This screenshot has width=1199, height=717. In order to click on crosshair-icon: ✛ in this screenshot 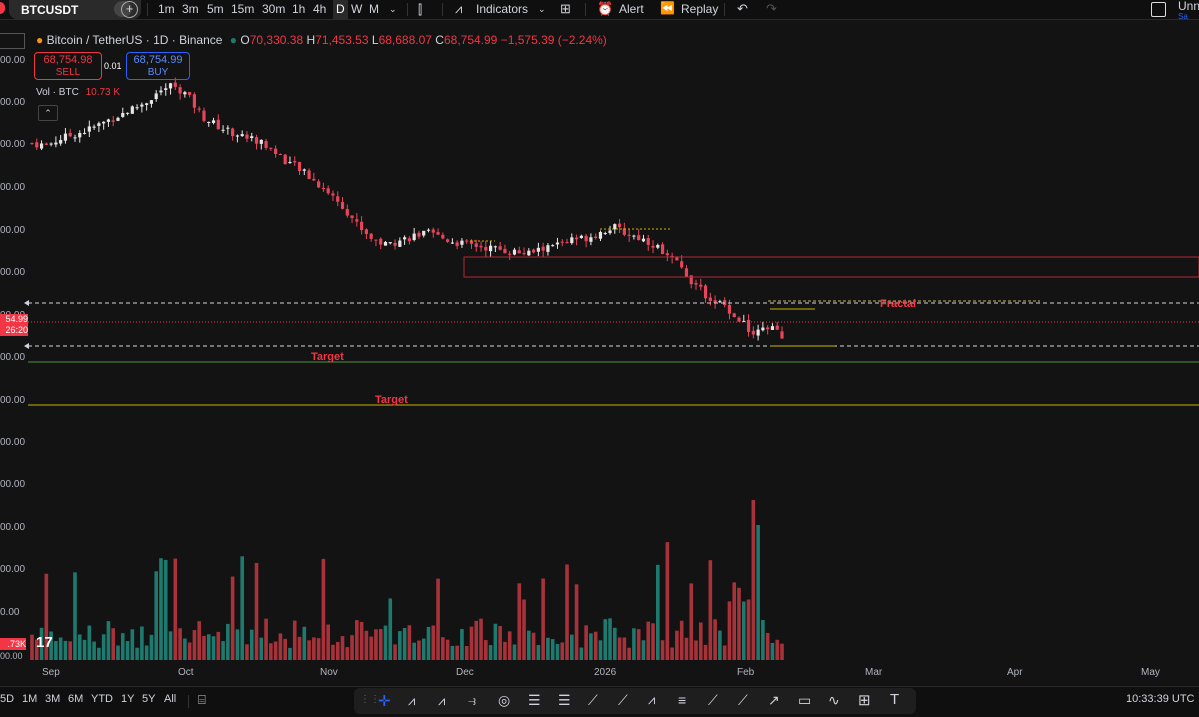, I will do `click(384, 701)`.